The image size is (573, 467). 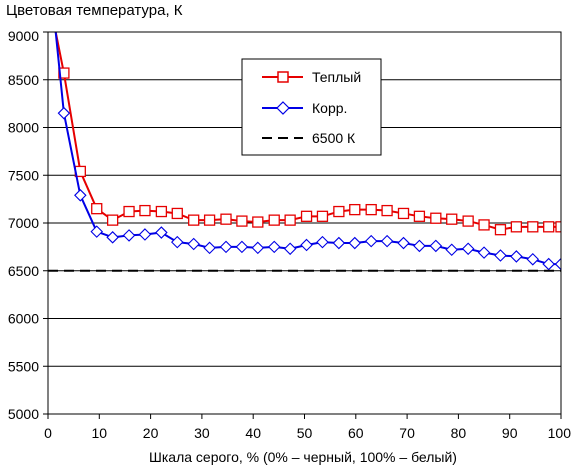 I want to click on y-tick-label: 5000, so click(x=23, y=414).